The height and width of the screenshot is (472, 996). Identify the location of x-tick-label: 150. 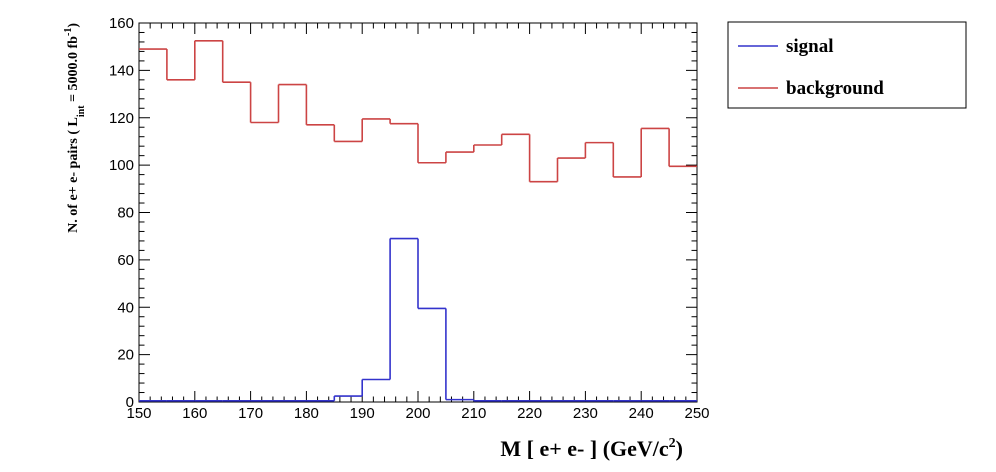
(138, 413).